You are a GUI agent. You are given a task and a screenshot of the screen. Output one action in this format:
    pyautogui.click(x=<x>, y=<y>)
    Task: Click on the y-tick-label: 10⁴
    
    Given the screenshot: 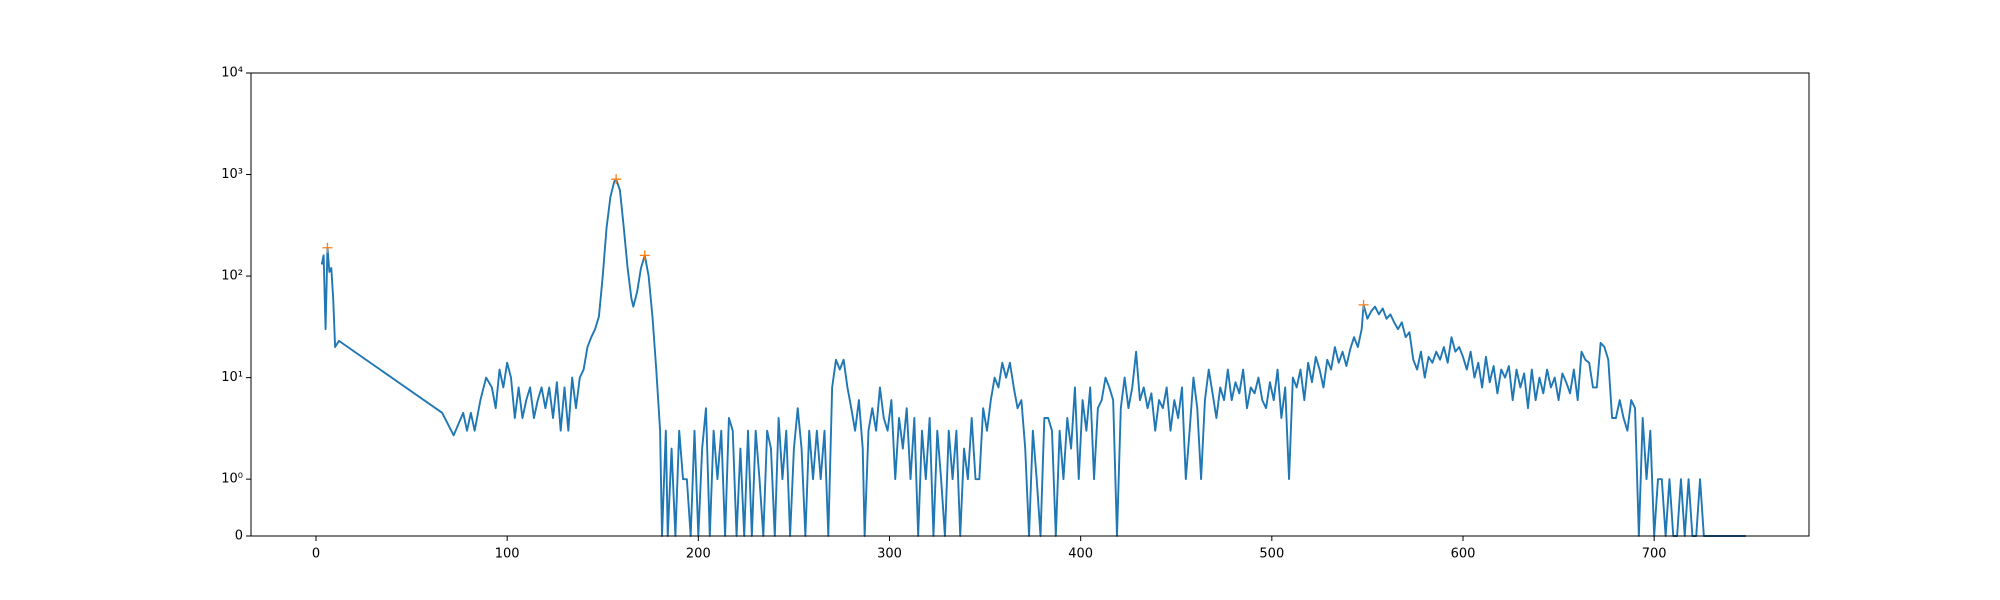 What is the action you would take?
    pyautogui.click(x=232, y=73)
    